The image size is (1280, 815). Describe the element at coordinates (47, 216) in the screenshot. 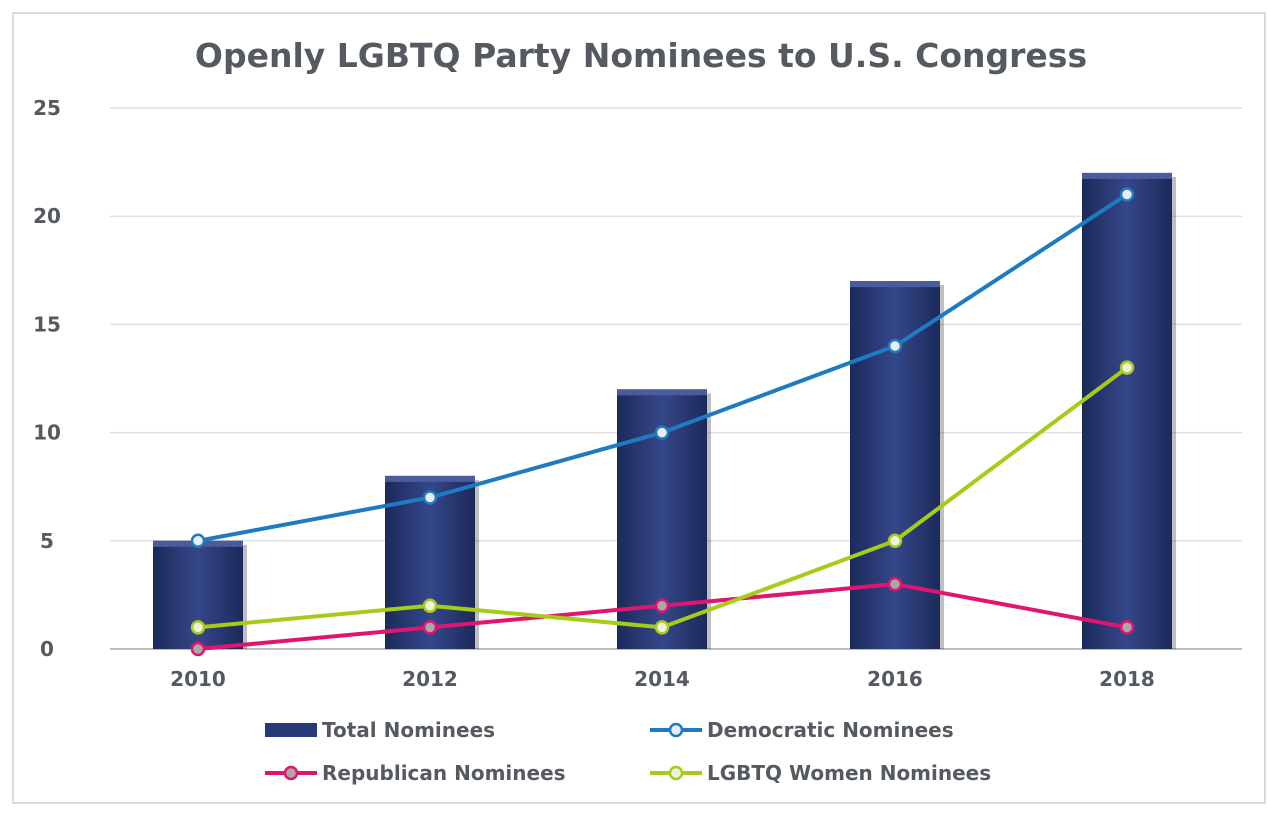

I see `y-tick-label: 20` at that location.